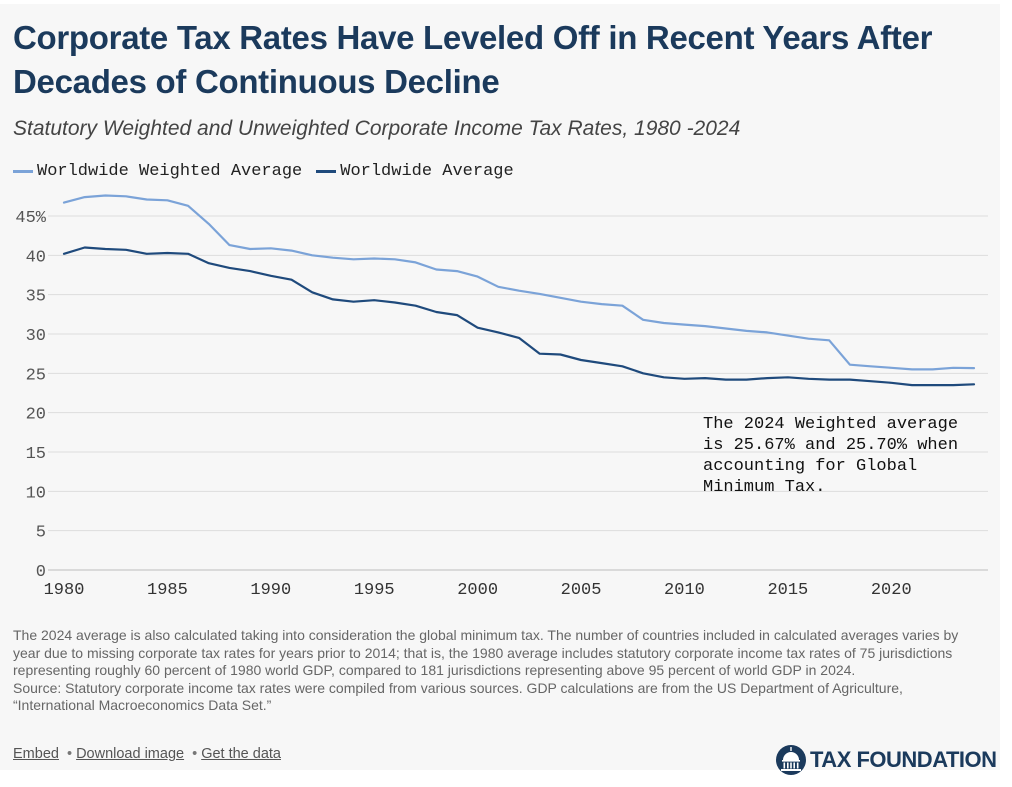  I want to click on download-image-link: Download image, so click(130, 754).